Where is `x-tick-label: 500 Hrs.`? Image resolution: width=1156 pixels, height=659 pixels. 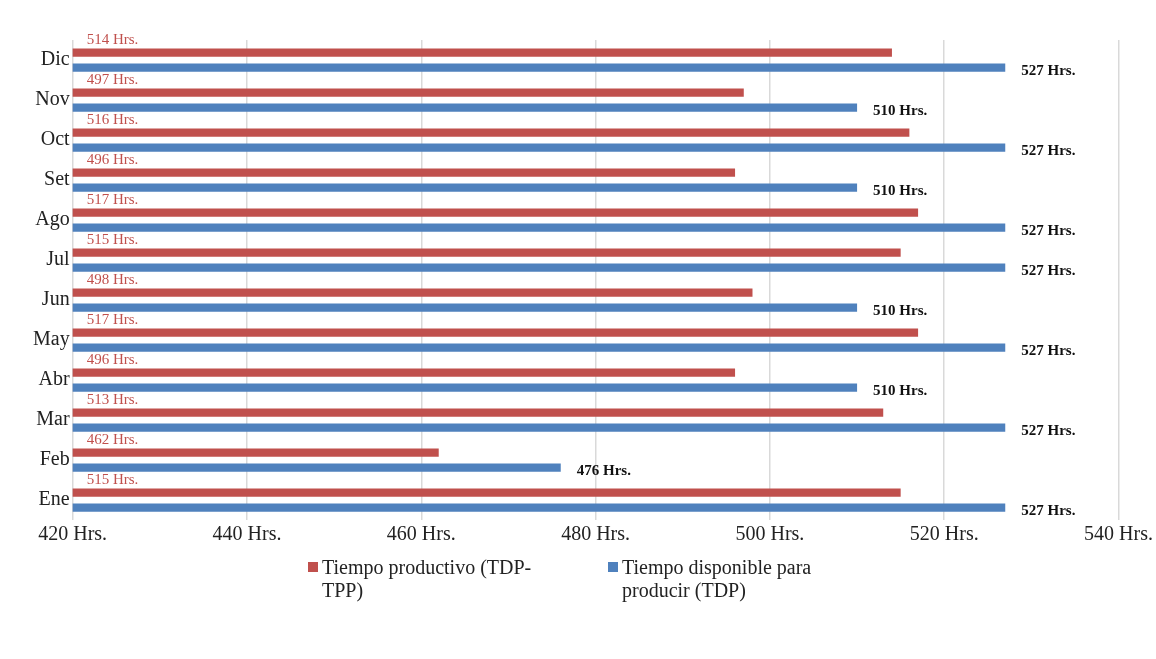 x-tick-label: 500 Hrs. is located at coordinates (770, 533).